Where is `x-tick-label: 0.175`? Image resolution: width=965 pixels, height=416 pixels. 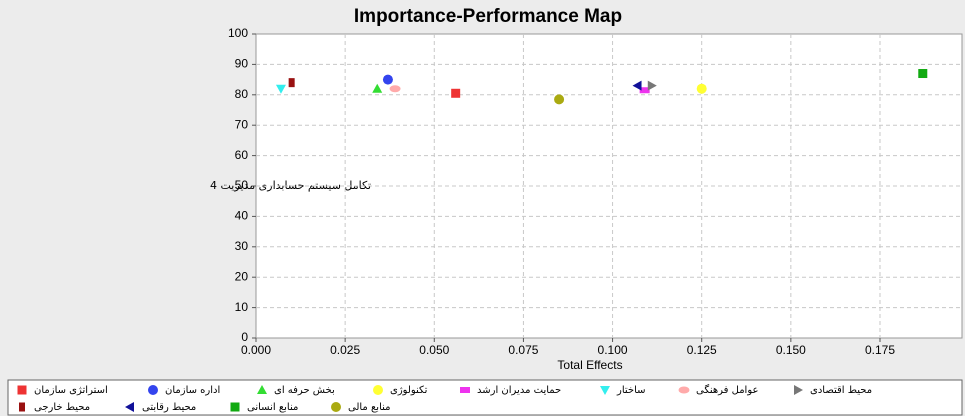 x-tick-label: 0.175 is located at coordinates (880, 350).